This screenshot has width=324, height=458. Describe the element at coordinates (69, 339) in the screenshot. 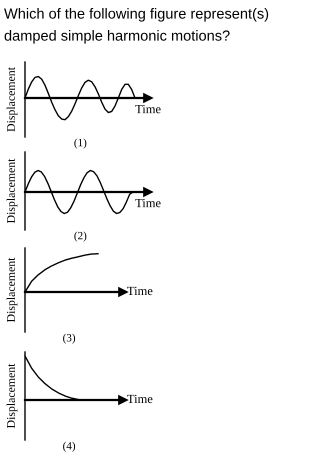

I see `text: (3)` at that location.